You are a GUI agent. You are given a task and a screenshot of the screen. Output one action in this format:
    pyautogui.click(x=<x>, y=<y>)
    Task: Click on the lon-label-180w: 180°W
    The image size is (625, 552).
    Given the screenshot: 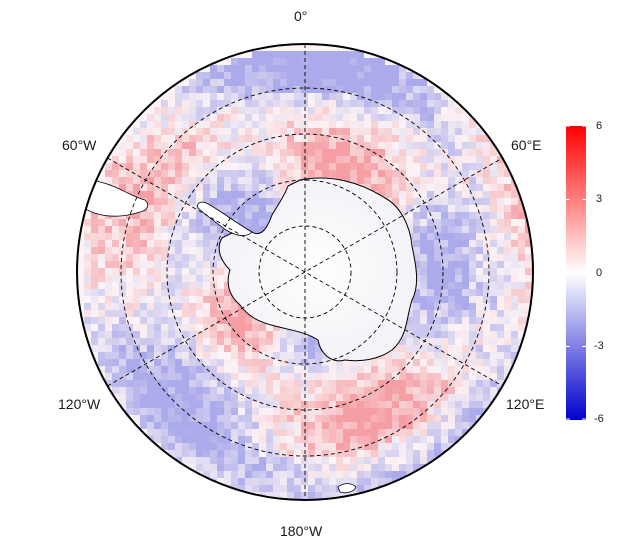 What is the action you would take?
    pyautogui.click(x=301, y=531)
    